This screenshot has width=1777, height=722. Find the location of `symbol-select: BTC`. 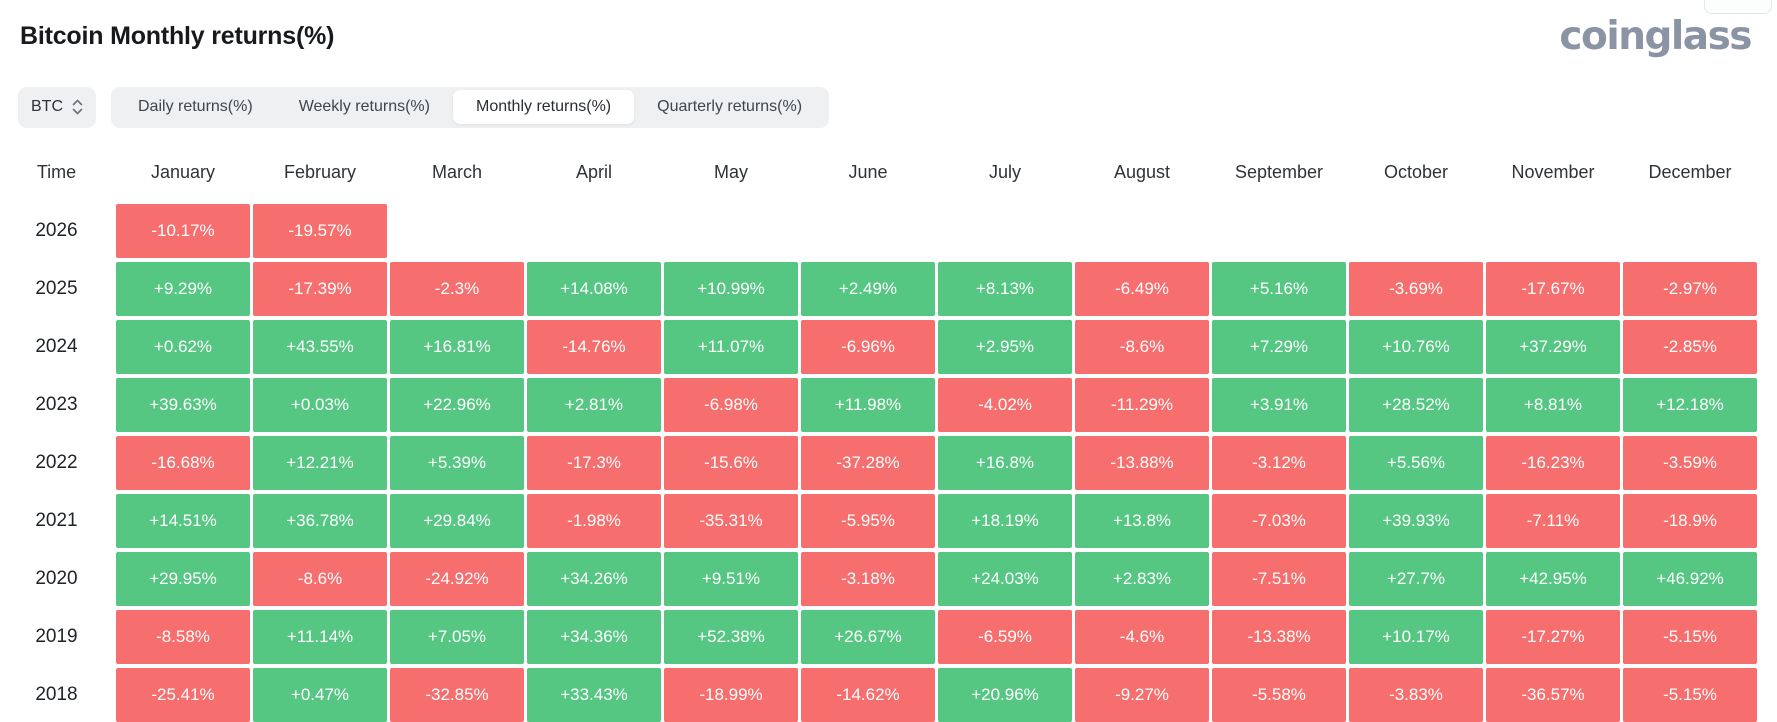

symbol-select: BTC is located at coordinates (57, 107).